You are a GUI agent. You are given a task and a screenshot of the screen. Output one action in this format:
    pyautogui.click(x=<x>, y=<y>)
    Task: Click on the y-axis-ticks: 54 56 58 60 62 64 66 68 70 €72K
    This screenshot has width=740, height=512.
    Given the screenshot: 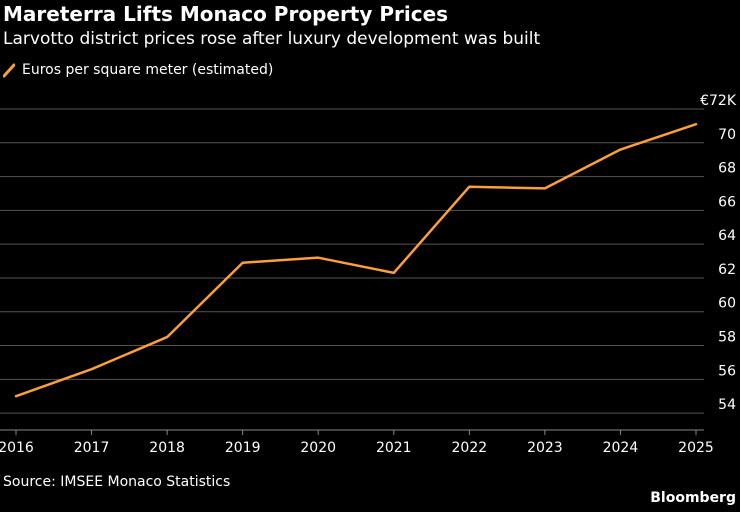 What is the action you would take?
    pyautogui.click(x=718, y=253)
    